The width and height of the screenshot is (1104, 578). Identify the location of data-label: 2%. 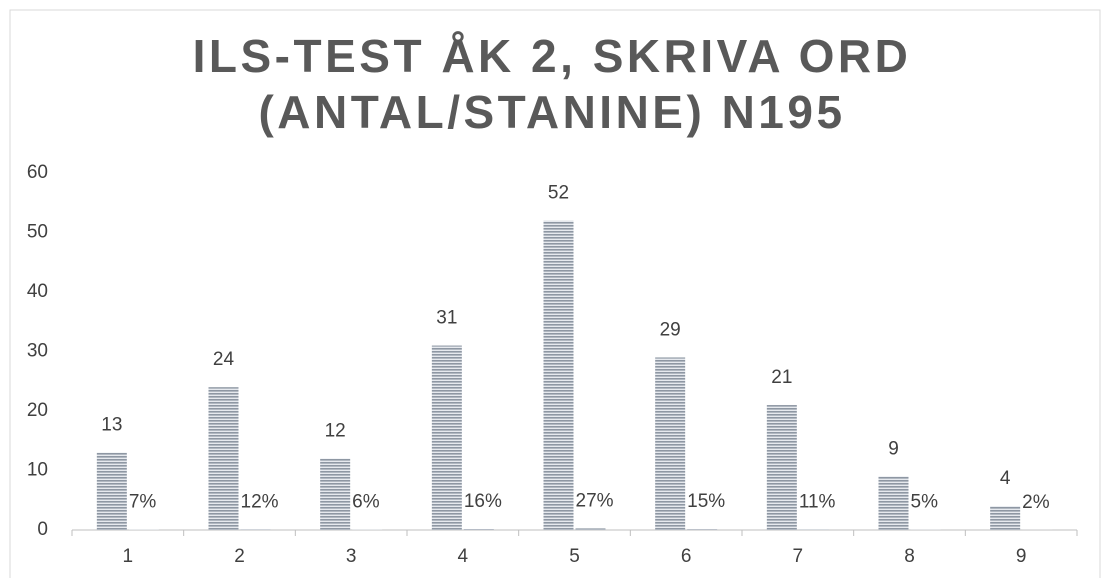
(1036, 502).